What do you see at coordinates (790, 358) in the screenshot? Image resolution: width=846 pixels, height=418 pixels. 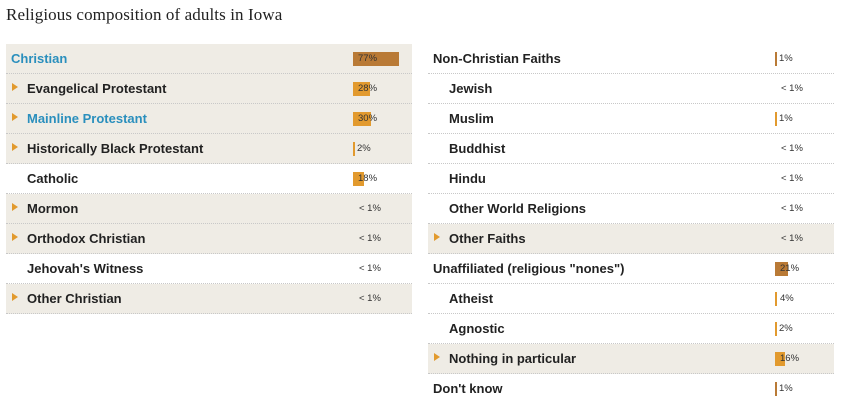 I see `percentage-value: 16%` at bounding box center [790, 358].